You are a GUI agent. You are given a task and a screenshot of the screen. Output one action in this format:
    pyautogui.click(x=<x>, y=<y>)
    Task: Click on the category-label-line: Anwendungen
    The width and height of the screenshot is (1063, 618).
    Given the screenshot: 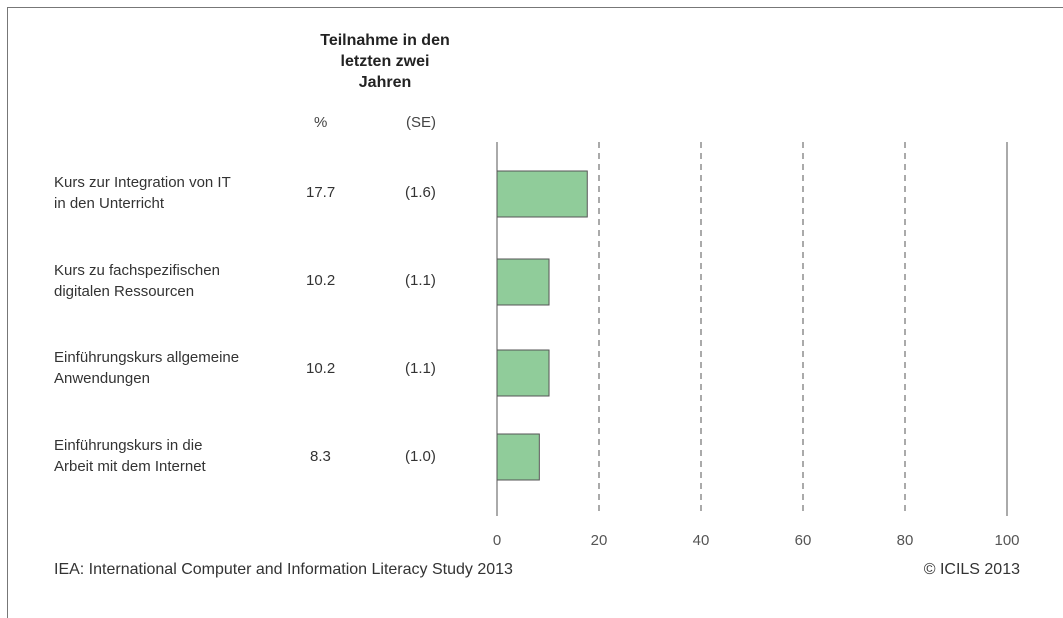 What is the action you would take?
    pyautogui.click(x=102, y=378)
    